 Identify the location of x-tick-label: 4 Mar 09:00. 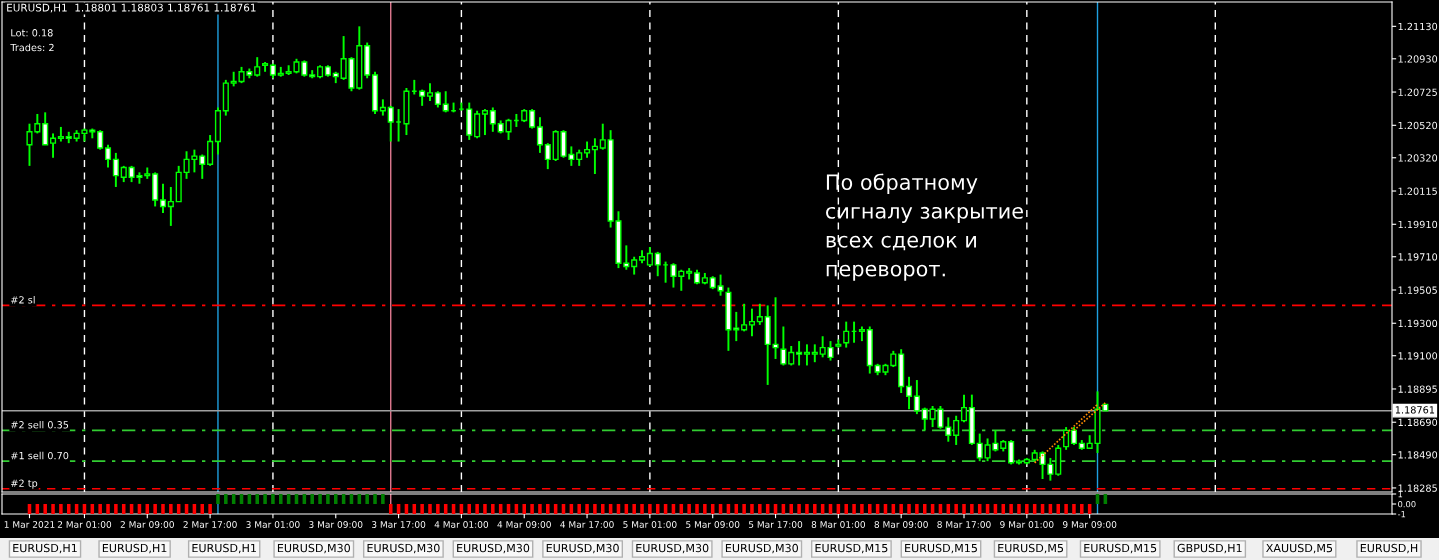
(524, 524).